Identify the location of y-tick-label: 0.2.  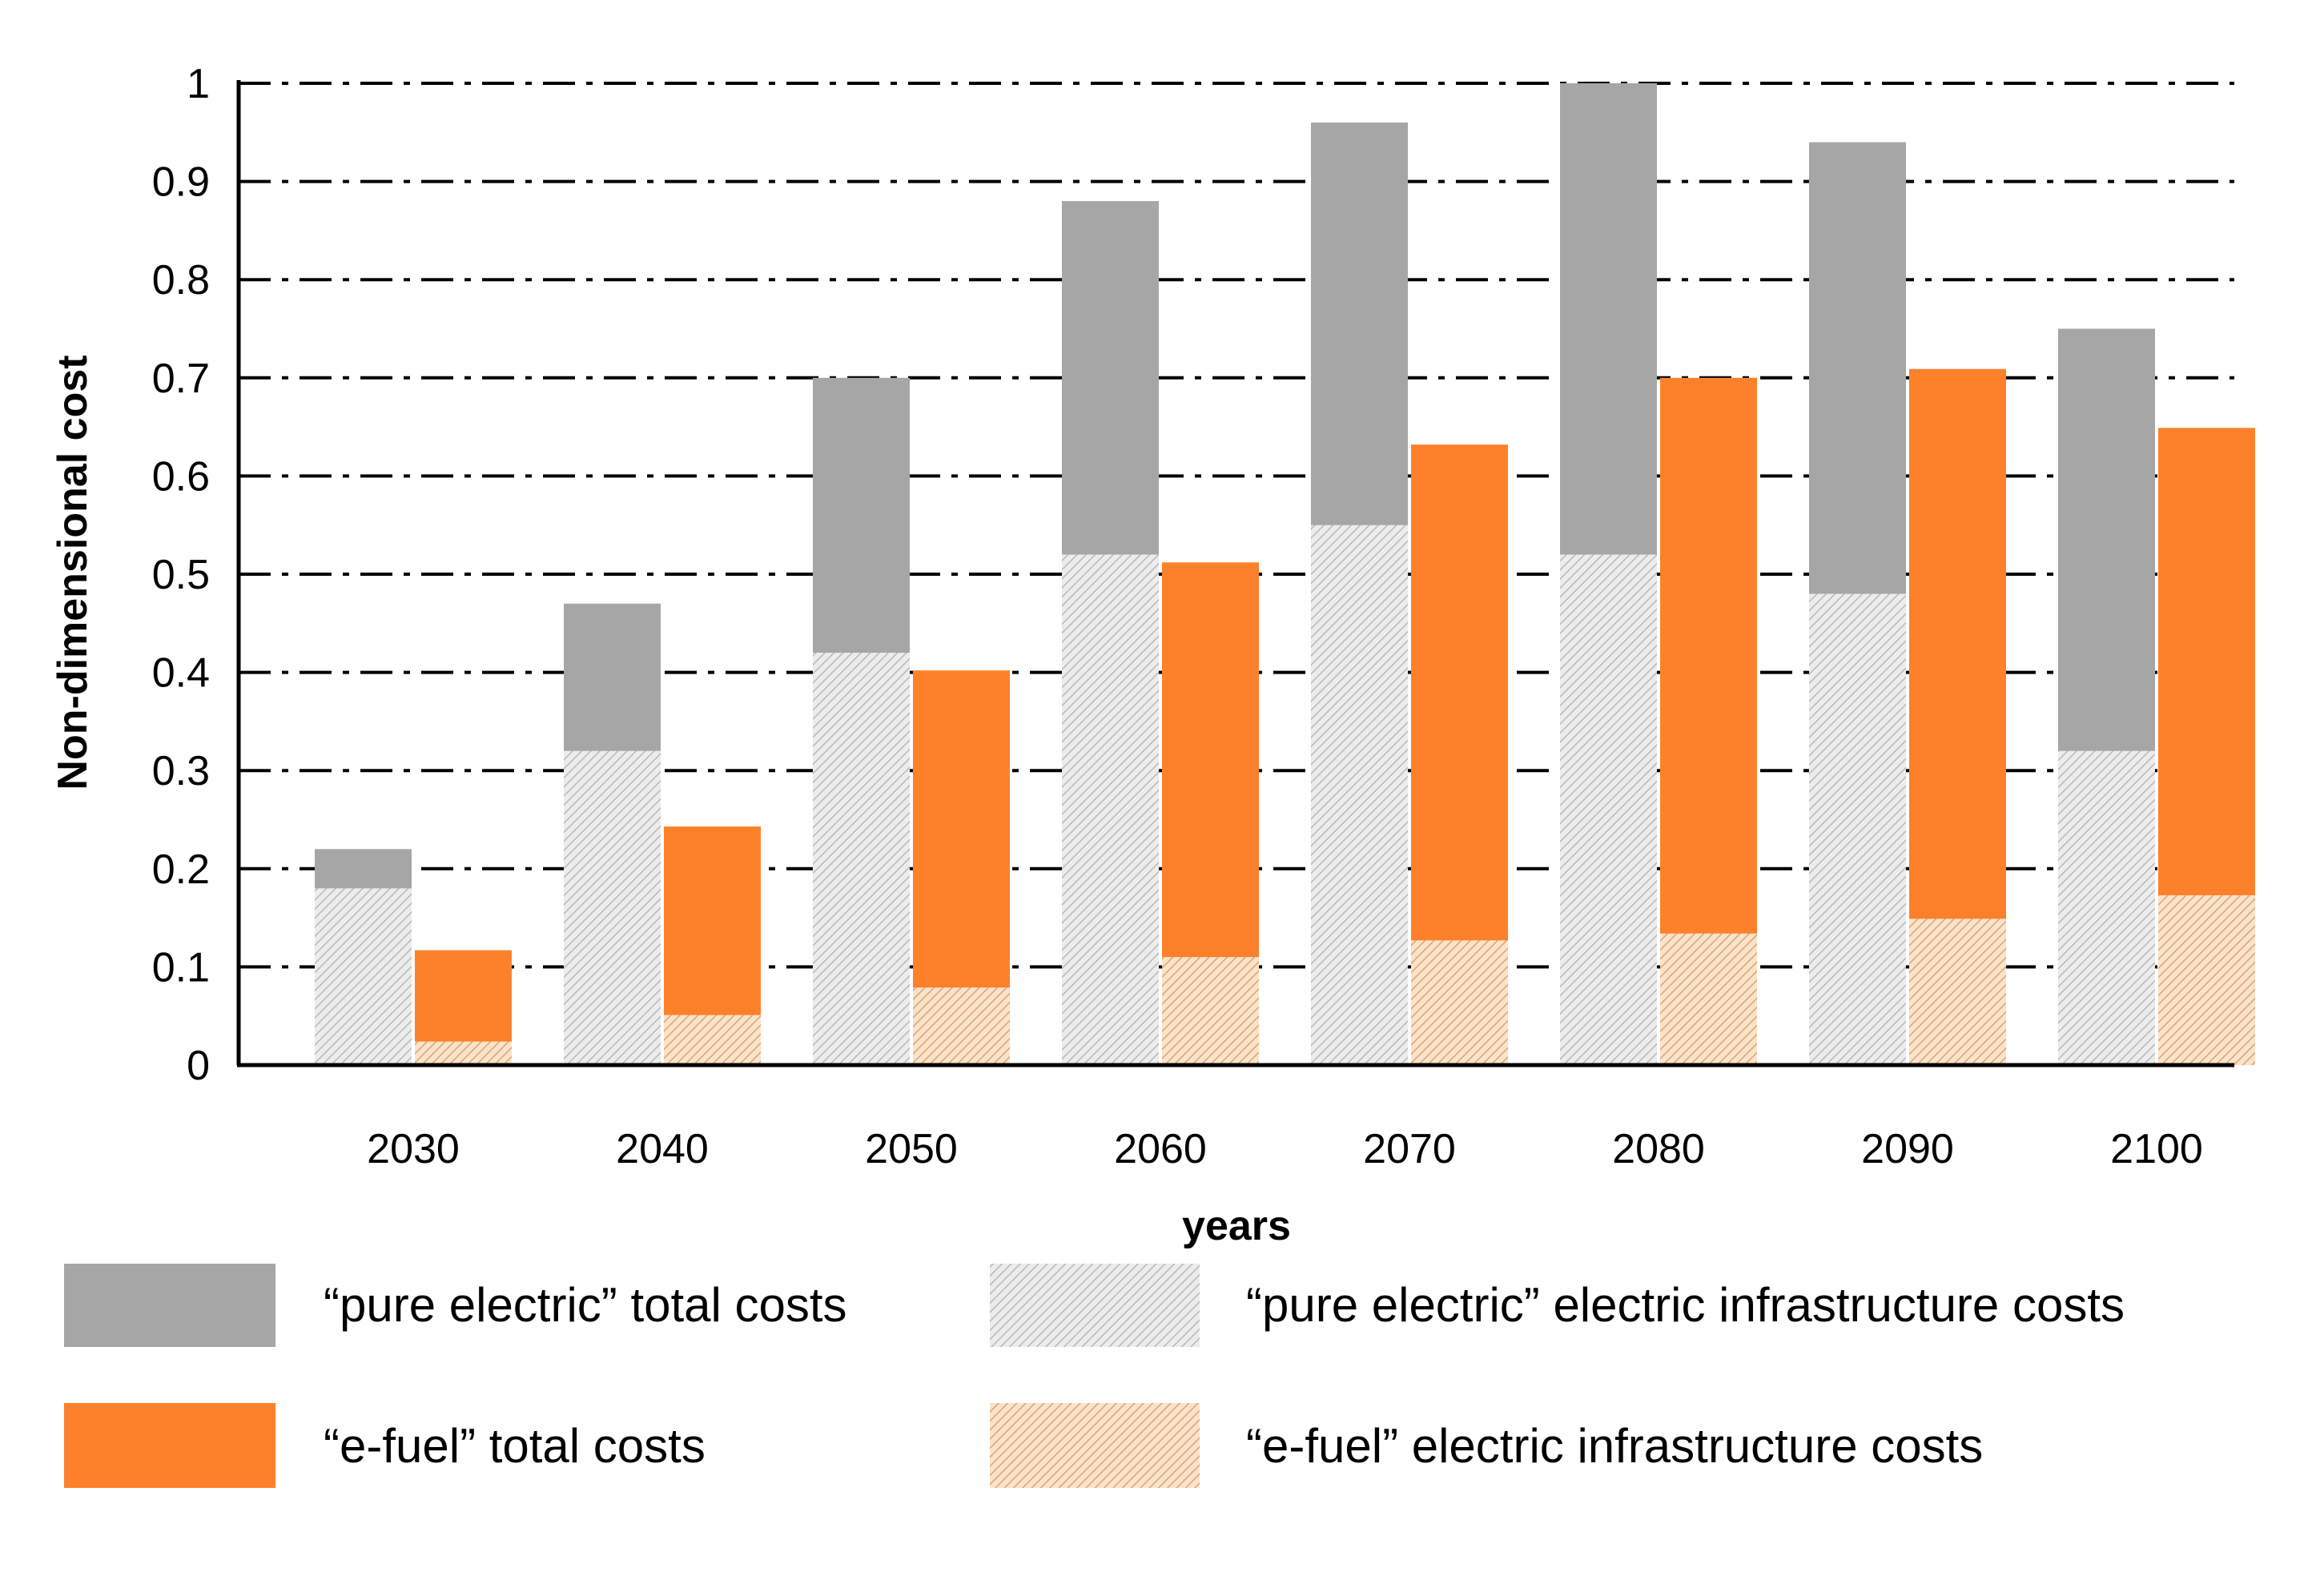
(181, 869).